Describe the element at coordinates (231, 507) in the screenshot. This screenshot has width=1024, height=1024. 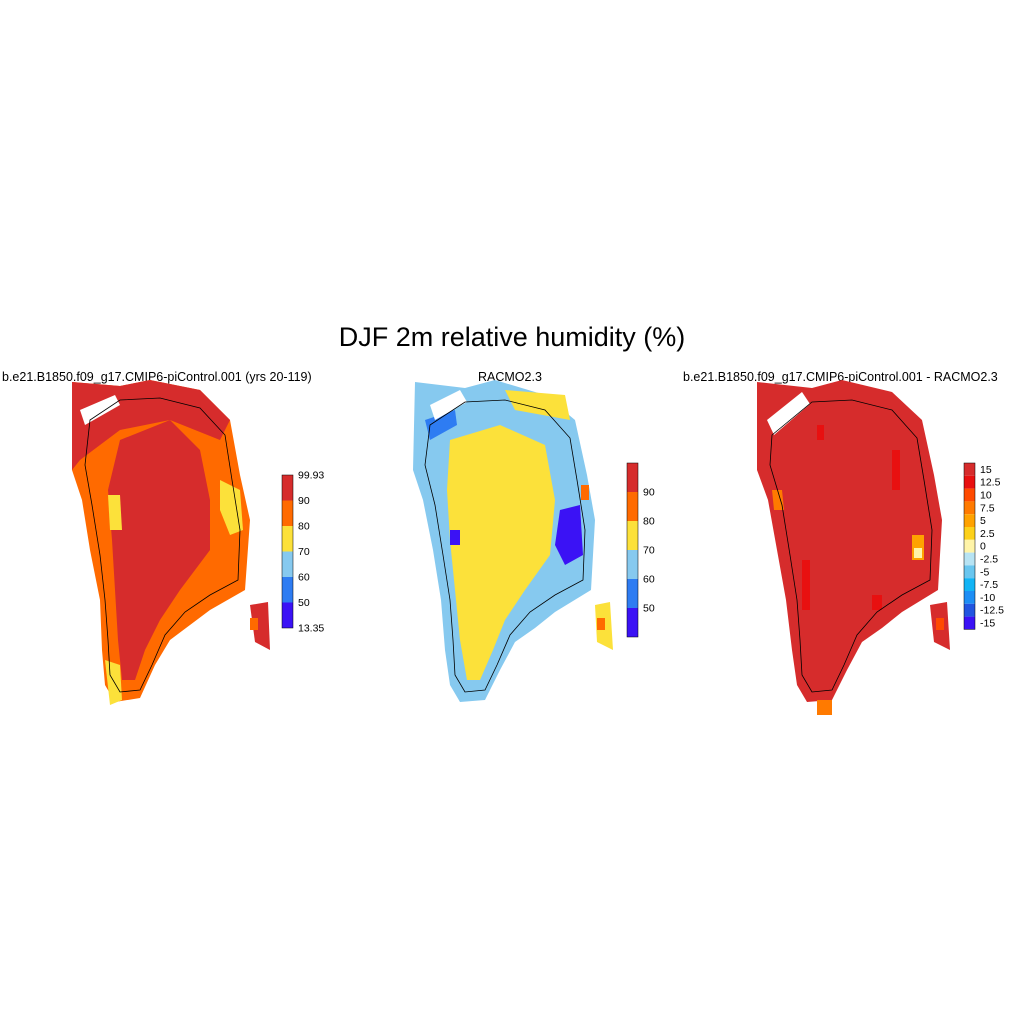
I see `east-yellow-patch` at that location.